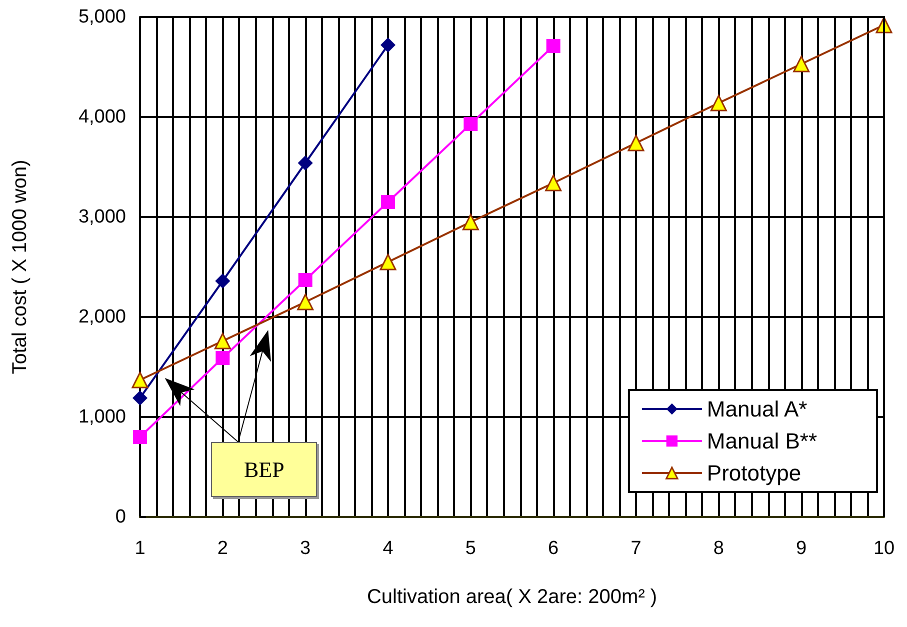 The width and height of the screenshot is (907, 627). I want to click on x-tick-label: 9, so click(801, 548).